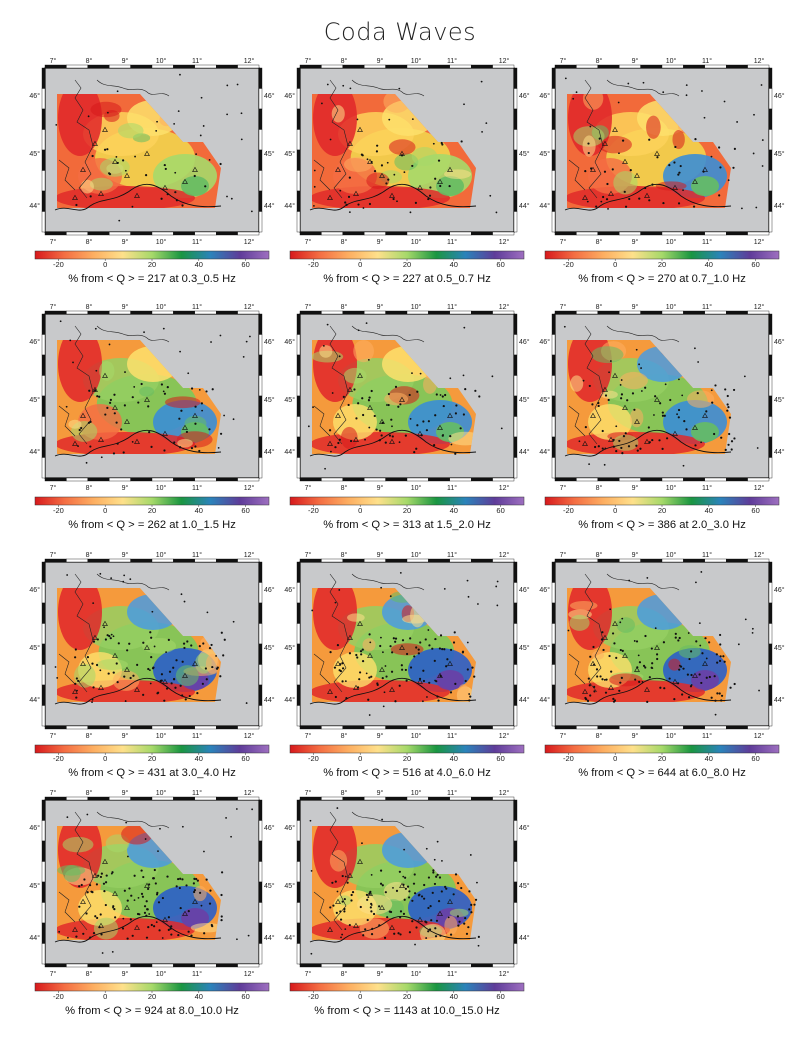 The height and width of the screenshot is (1051, 800). I want to click on colorbar-tick-label: -20, so click(568, 510).